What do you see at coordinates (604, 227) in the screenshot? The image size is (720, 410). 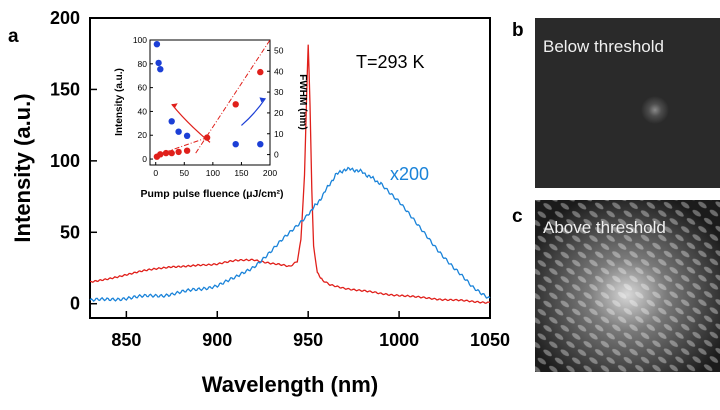 I see `photo-above-caption: Above threshold` at bounding box center [604, 227].